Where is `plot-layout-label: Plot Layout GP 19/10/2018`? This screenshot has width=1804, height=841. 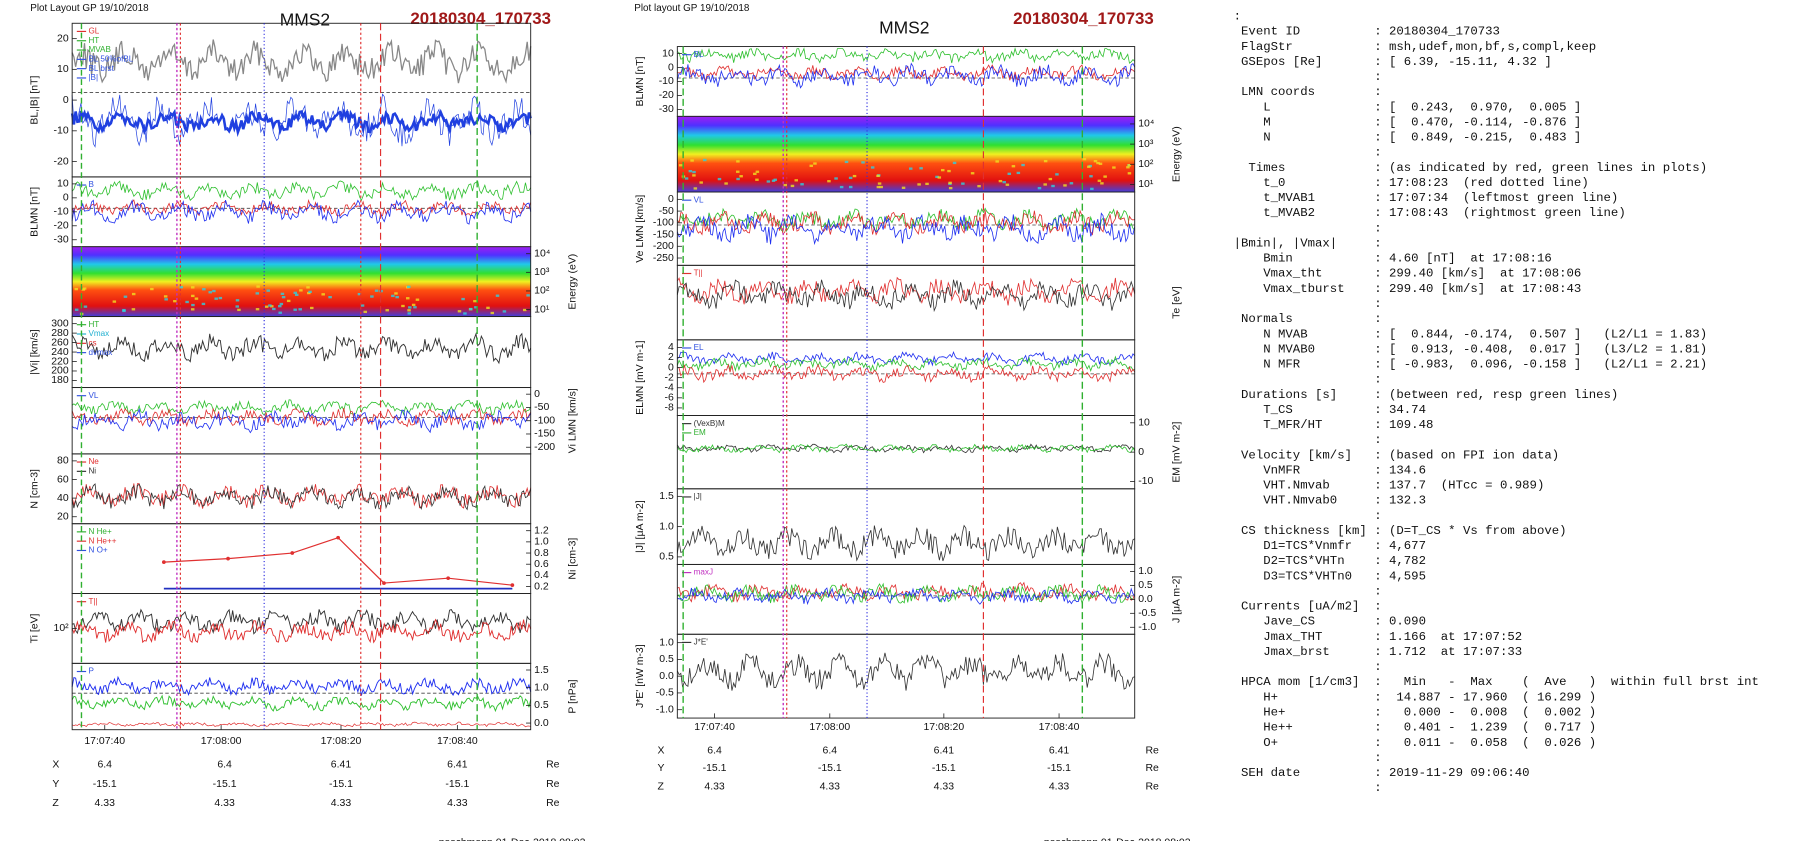 plot-layout-label: Plot Layout GP 19/10/2018 is located at coordinates (89, 8).